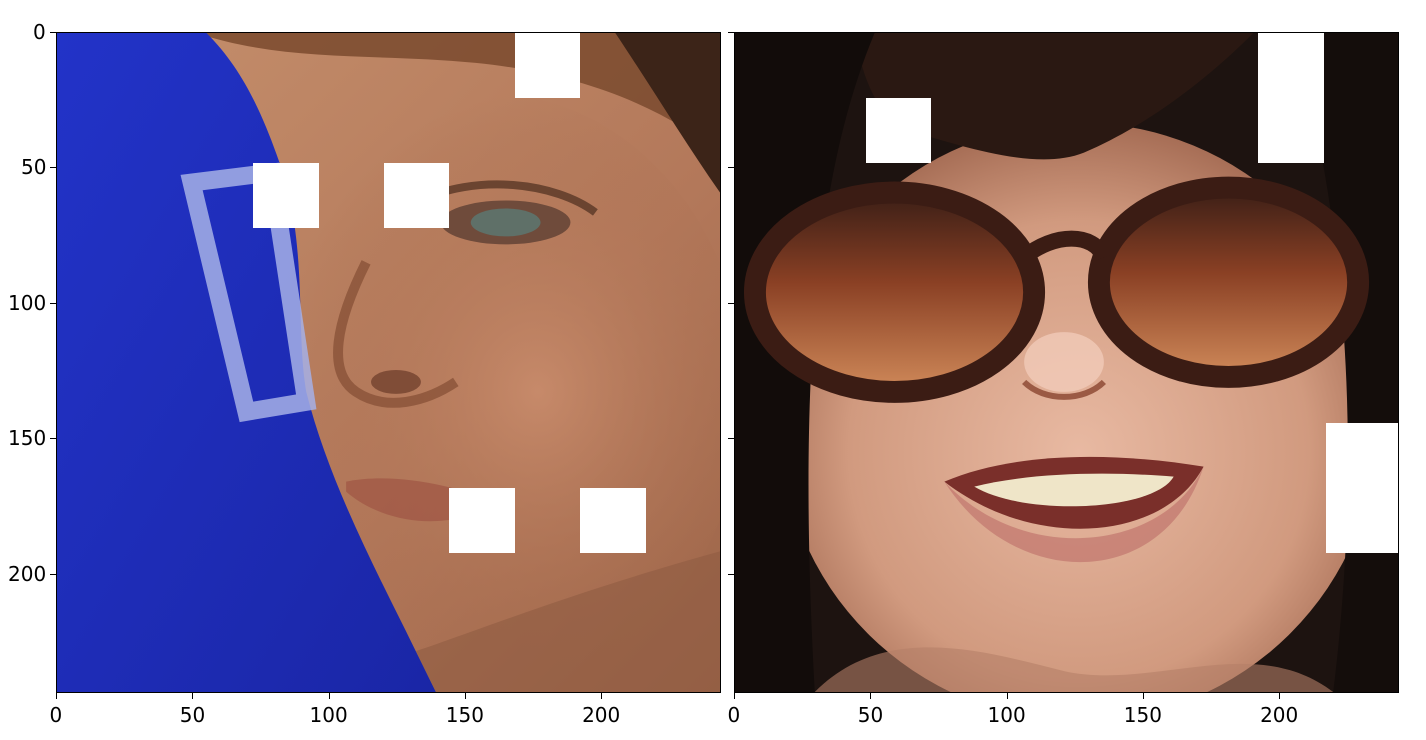 This screenshot has width=1426, height=740. Describe the element at coordinates (27, 438) in the screenshot. I see `y-tick-label: 150` at that location.